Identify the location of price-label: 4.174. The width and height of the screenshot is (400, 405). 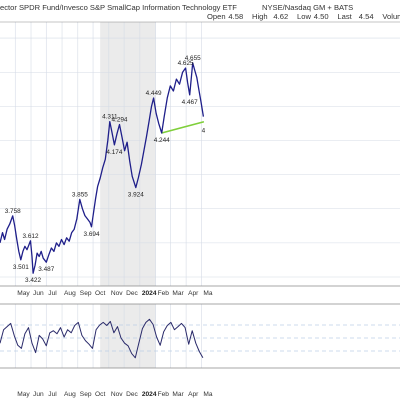
(114, 152).